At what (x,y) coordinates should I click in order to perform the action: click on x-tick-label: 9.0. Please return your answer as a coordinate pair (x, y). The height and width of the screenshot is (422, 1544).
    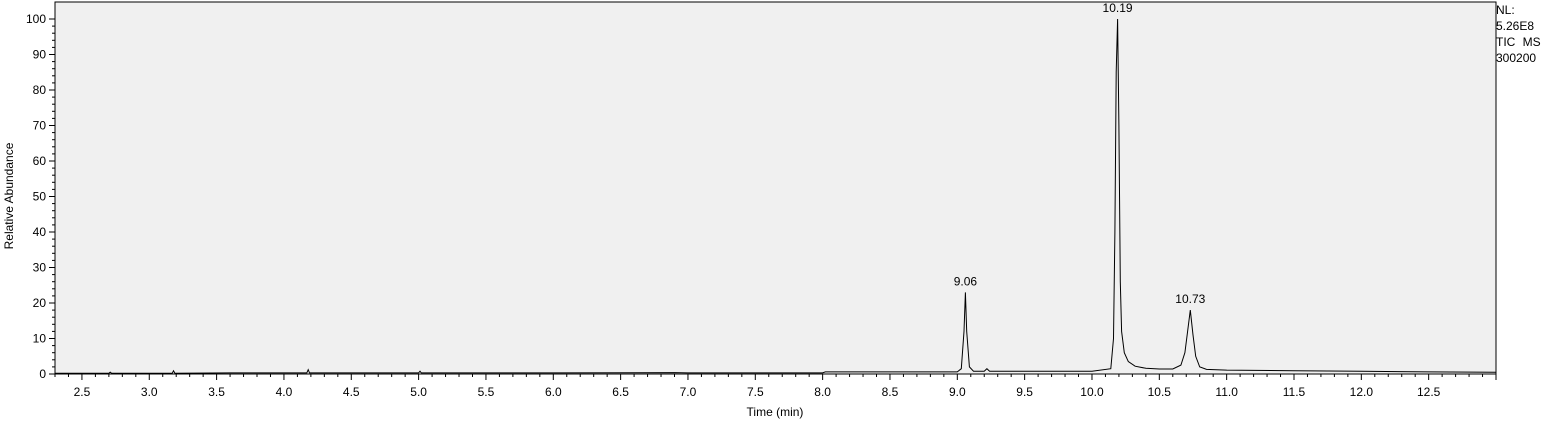
    Looking at the image, I should click on (957, 392).